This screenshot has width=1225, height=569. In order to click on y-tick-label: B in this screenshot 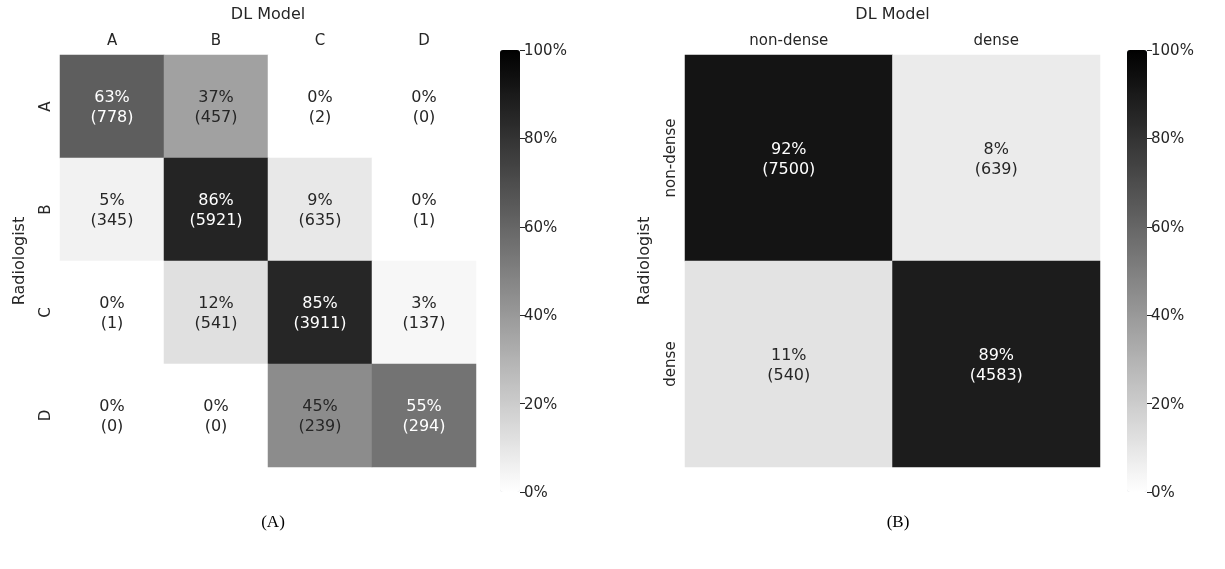, I will do `click(44, 209)`.